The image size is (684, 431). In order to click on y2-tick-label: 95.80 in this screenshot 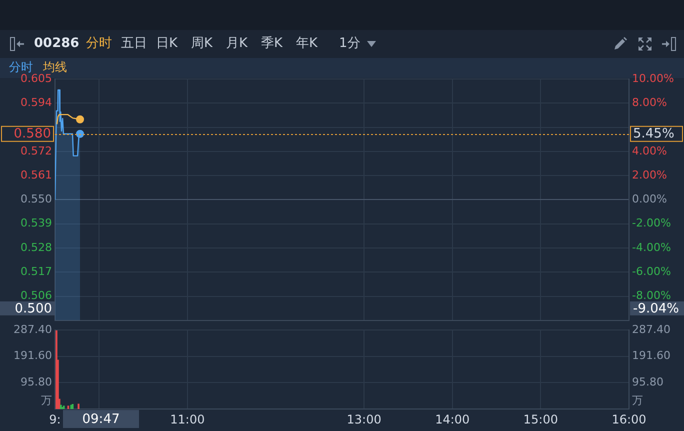, I will do `click(648, 382)`.